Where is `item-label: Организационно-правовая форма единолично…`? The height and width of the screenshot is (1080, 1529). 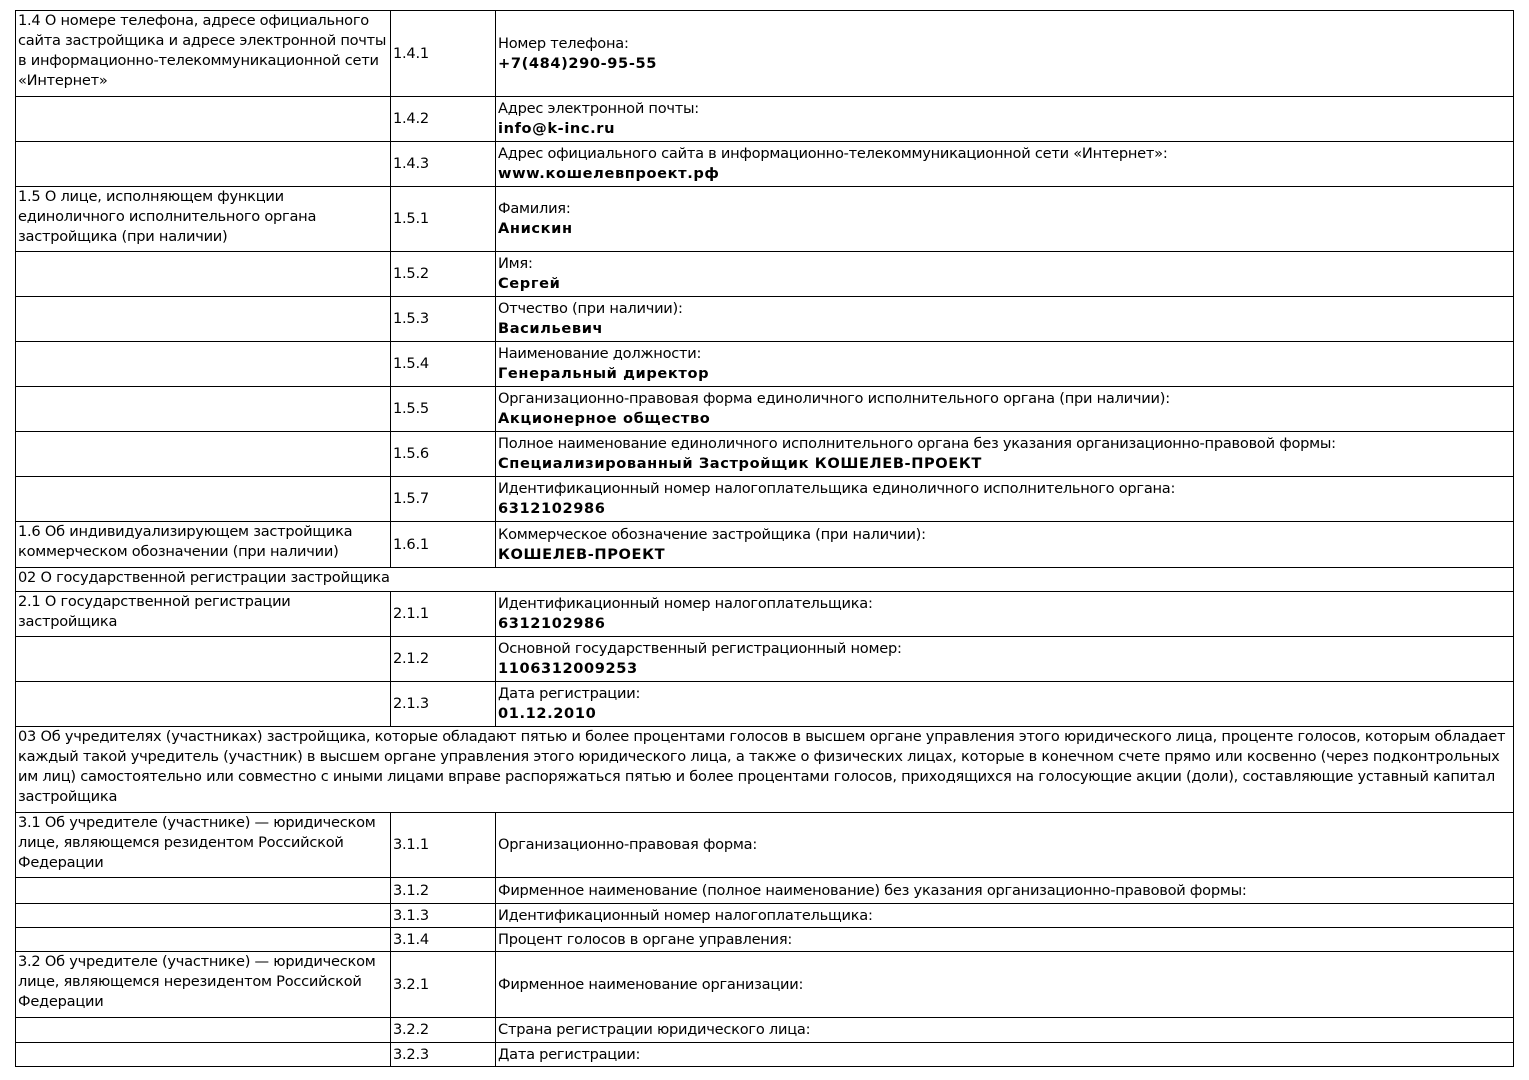 item-label: Организационно-правовая форма единолично… is located at coordinates (834, 398).